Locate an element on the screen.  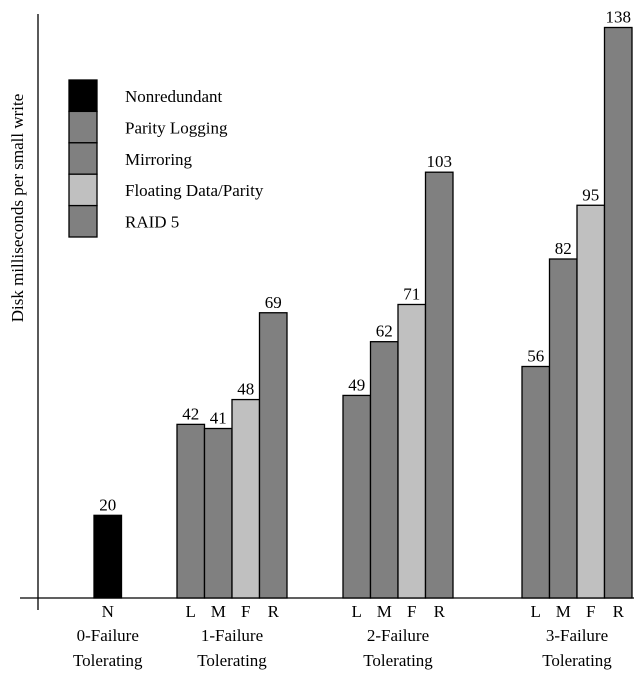
value-label-1-n: 20 is located at coordinates (107, 504).